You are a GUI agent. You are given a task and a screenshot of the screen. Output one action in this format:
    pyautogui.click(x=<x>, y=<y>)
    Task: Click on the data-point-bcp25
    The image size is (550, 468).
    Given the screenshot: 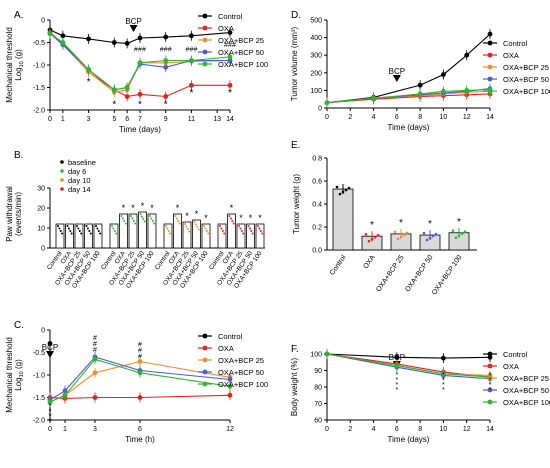 What is the action you would take?
    pyautogui.click(x=140, y=361)
    